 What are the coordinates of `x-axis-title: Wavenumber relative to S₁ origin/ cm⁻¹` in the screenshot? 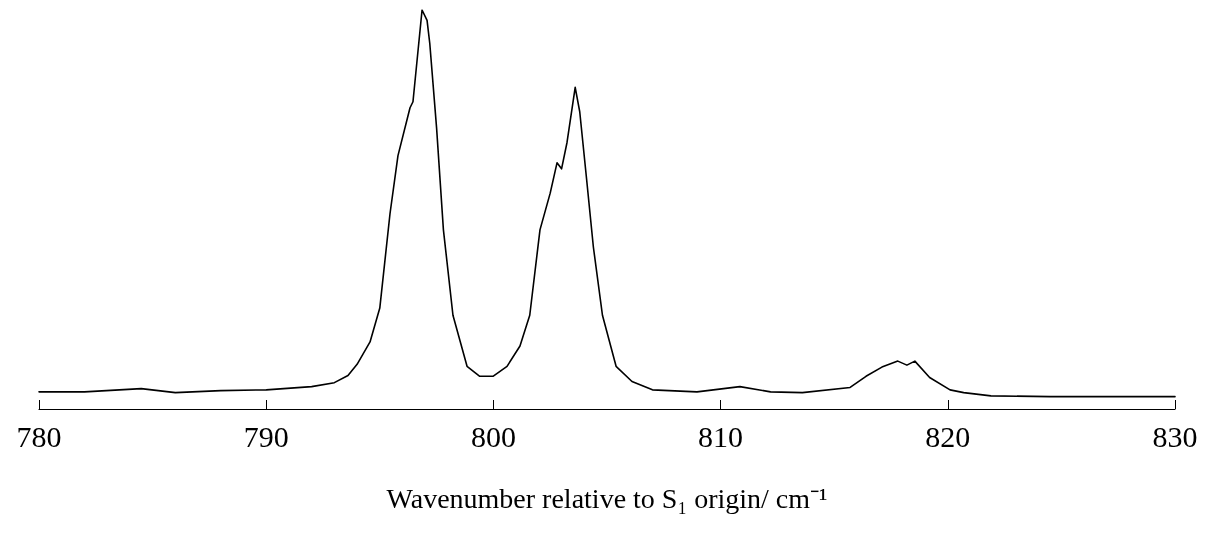 It's located at (607, 498).